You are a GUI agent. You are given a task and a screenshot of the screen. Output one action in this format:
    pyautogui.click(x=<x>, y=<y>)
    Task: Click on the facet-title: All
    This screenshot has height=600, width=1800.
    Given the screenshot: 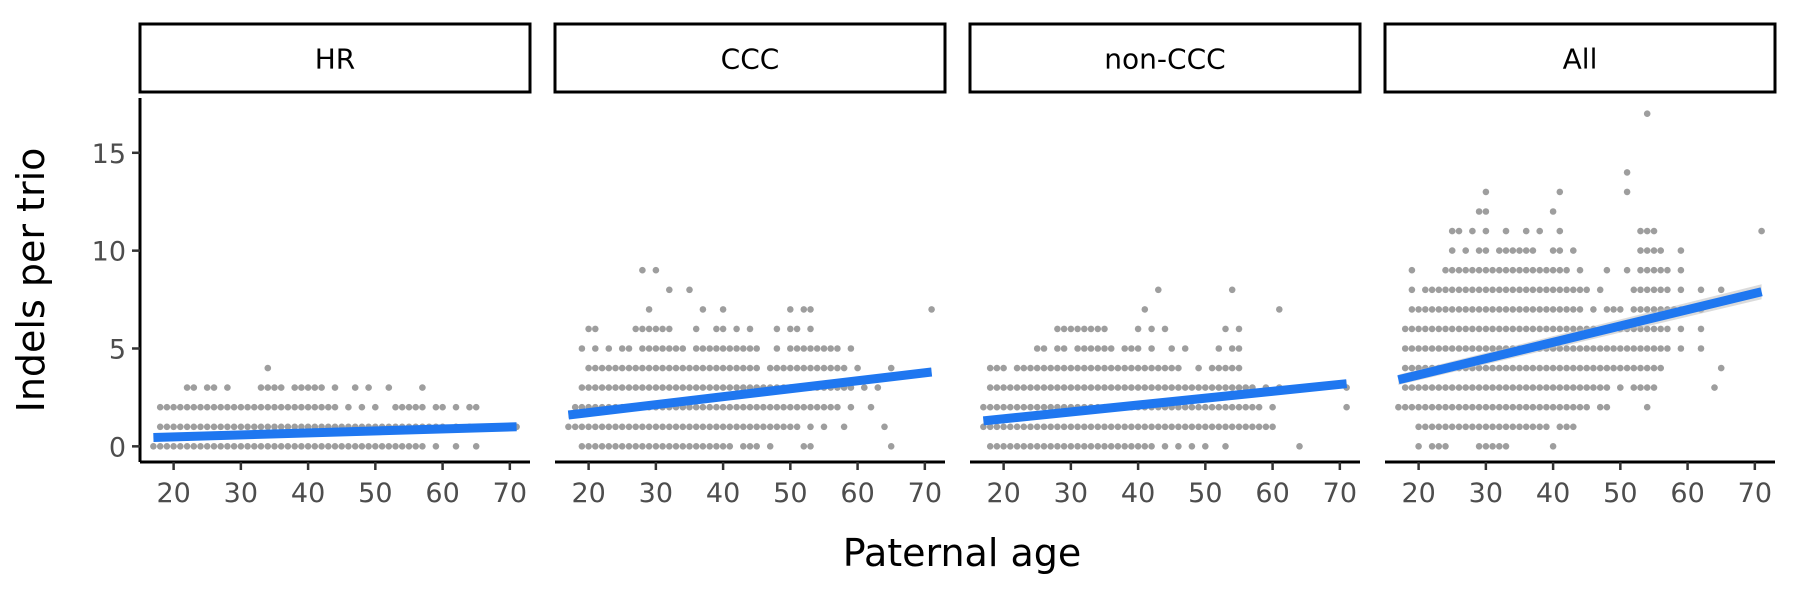 What is the action you would take?
    pyautogui.click(x=1580, y=59)
    